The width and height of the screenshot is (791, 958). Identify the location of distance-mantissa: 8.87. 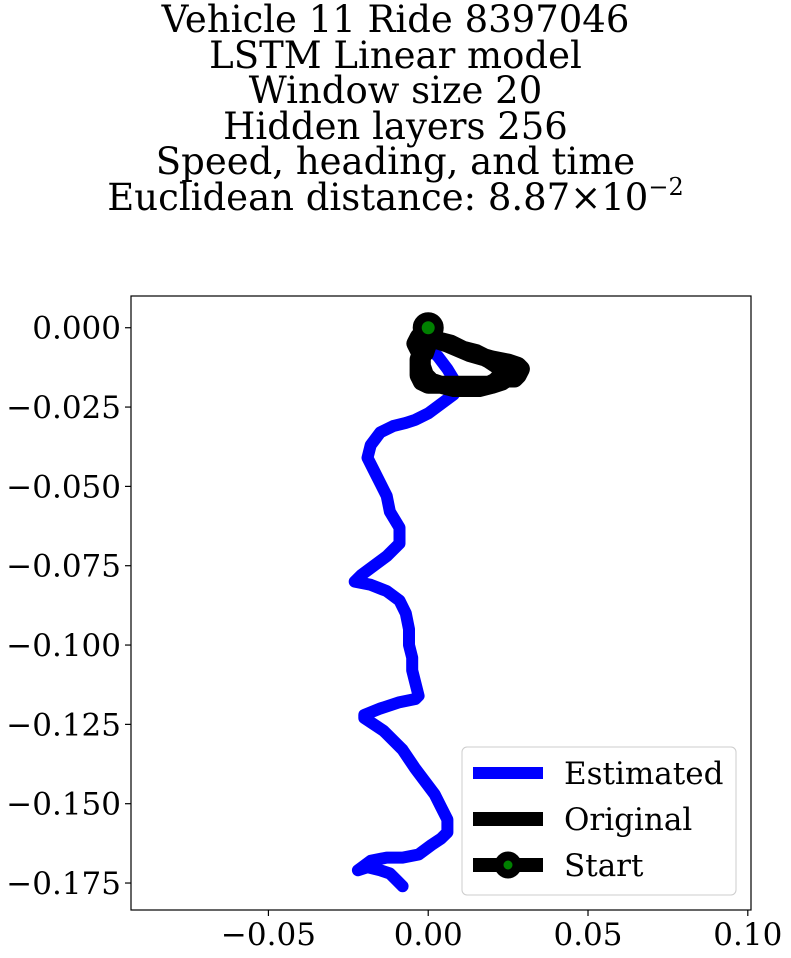
(529, 197).